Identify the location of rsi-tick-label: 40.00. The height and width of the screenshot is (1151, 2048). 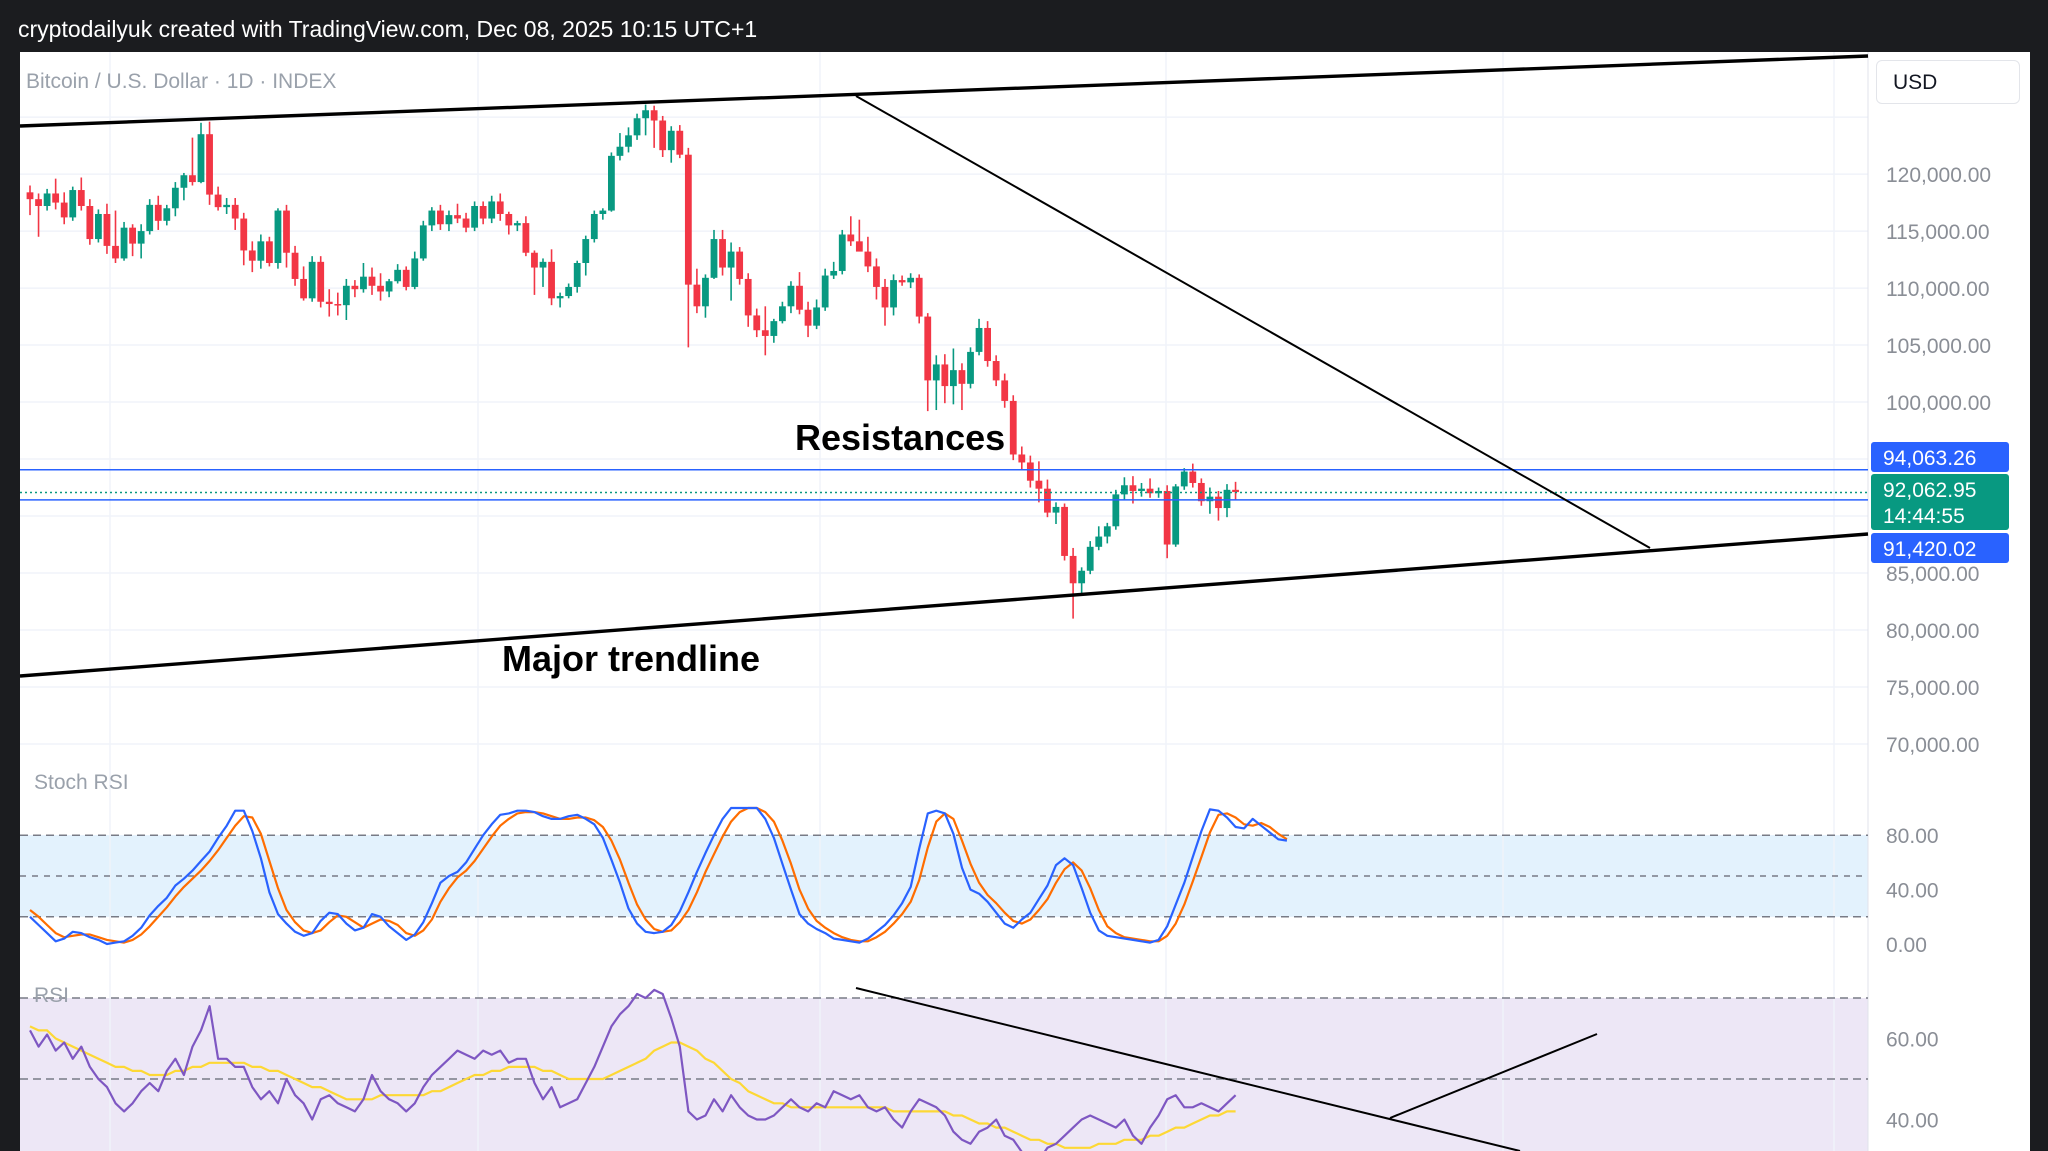
(1912, 1121).